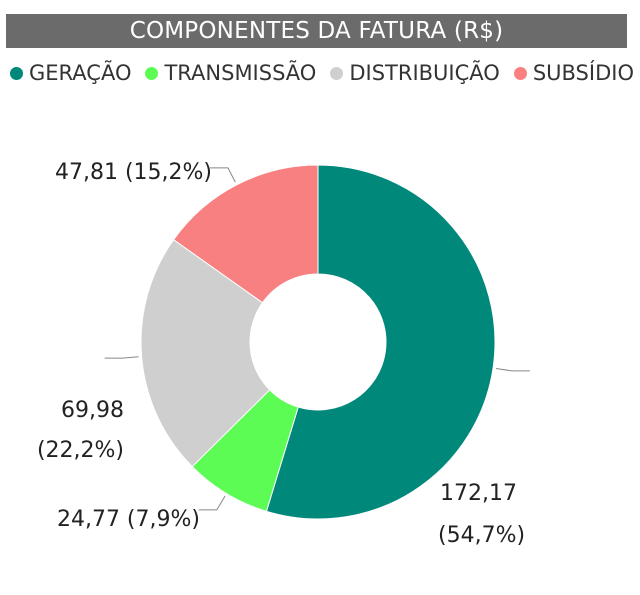  Describe the element at coordinates (240, 73) in the screenshot. I see `legend-label-transmissao: TRANSMISSÃO` at that location.